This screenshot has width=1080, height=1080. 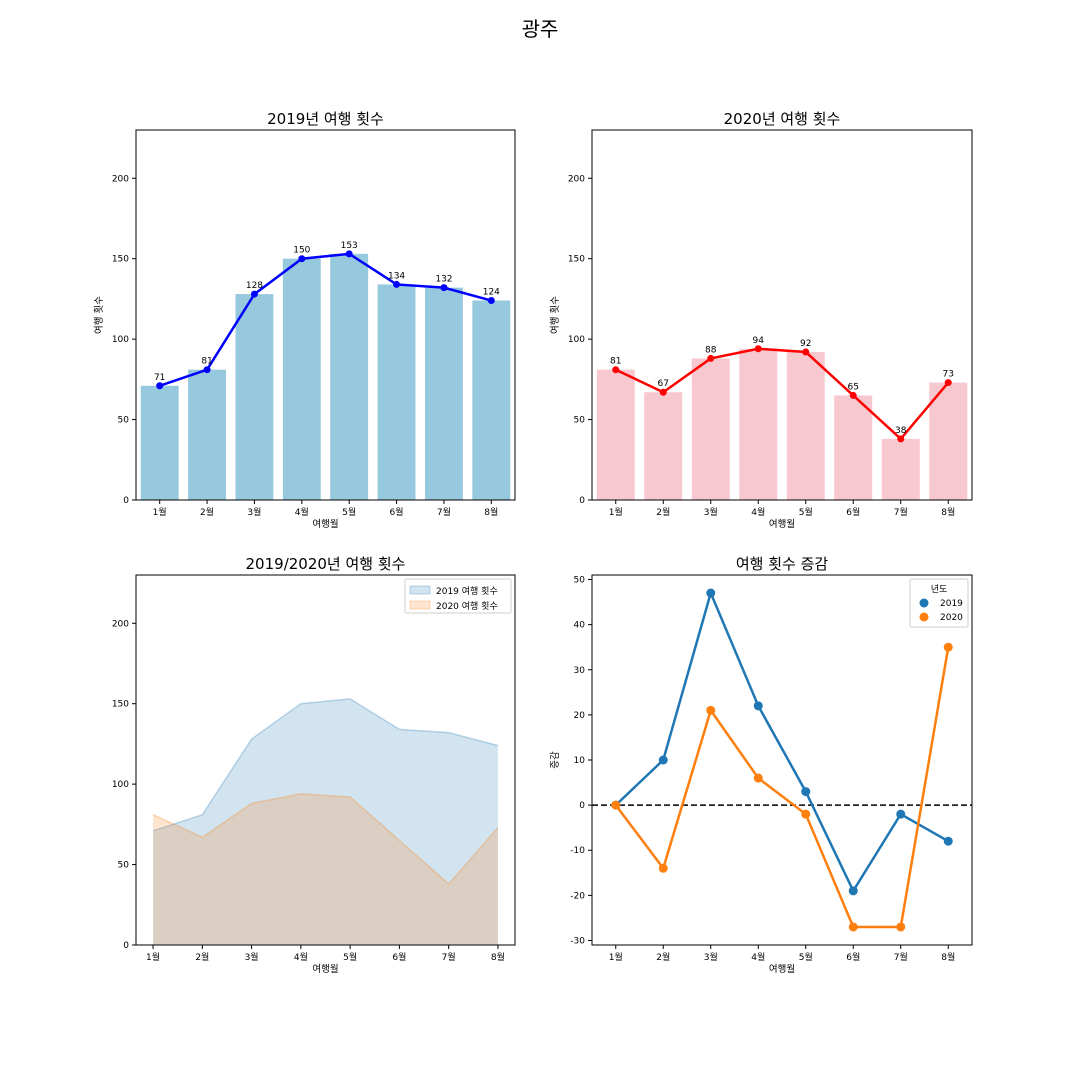 What do you see at coordinates (349, 246) in the screenshot?
I see `data-label: 153` at bounding box center [349, 246].